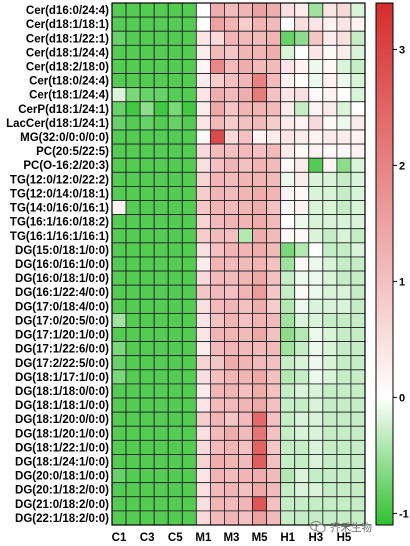 The height and width of the screenshot is (546, 410). What do you see at coordinates (67, 25) in the screenshot?
I see `row-label: Cer(d18:1/18:1)` at bounding box center [67, 25].